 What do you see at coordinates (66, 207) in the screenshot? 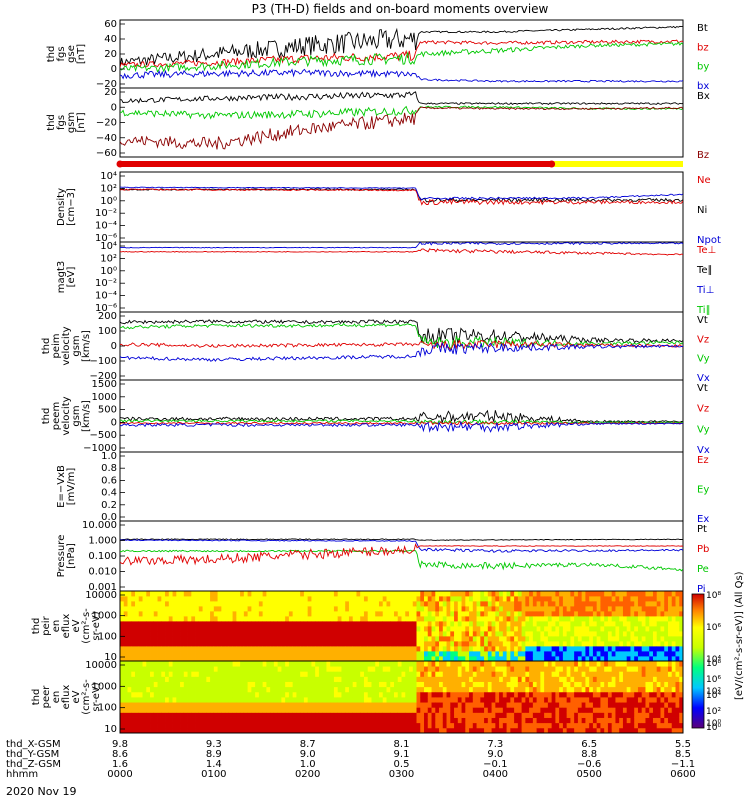
I see `y-axis-label: Density [cm−3]` at bounding box center [66, 207].